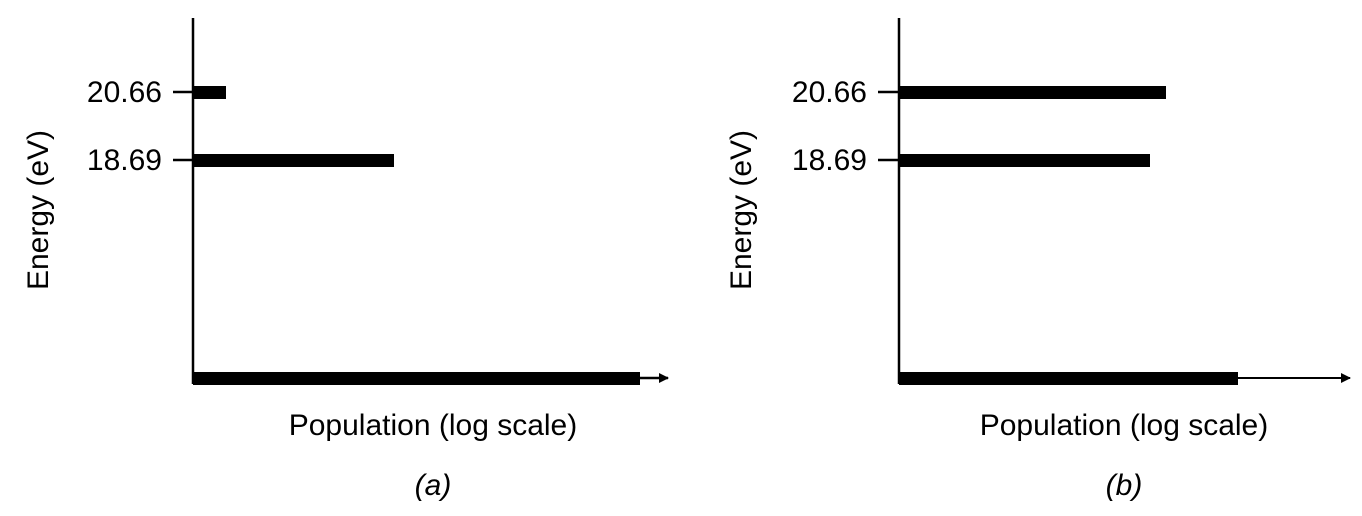 This screenshot has height=516, width=1362. What do you see at coordinates (1124, 485) in the screenshot?
I see `caption: (b)` at bounding box center [1124, 485].